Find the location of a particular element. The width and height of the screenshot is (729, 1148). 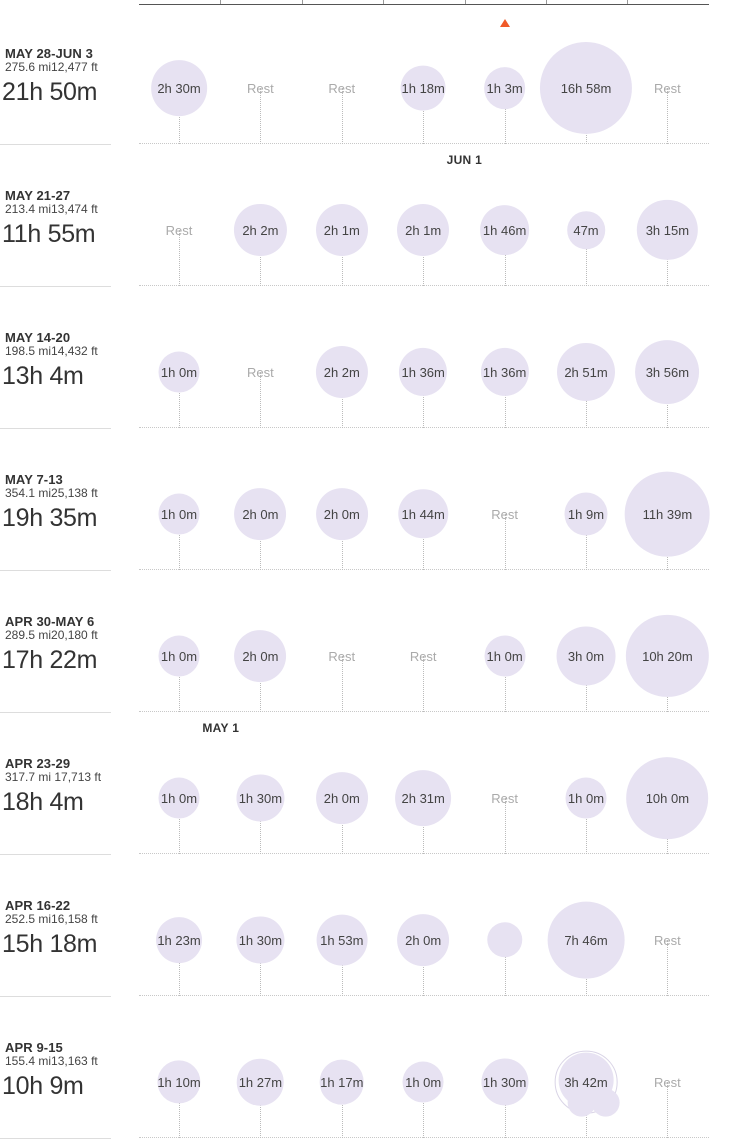

day-activity: 2h 30m is located at coordinates (179, 93).